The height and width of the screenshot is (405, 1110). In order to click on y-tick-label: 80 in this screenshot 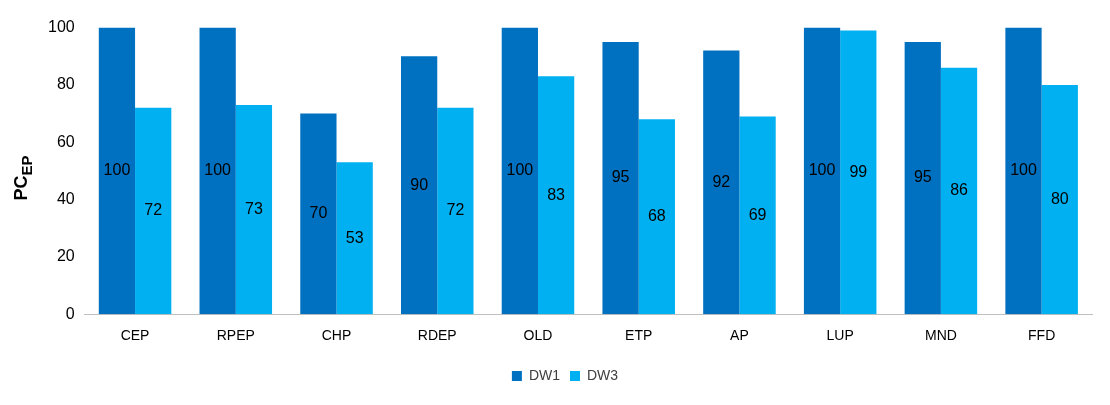, I will do `click(65, 84)`.